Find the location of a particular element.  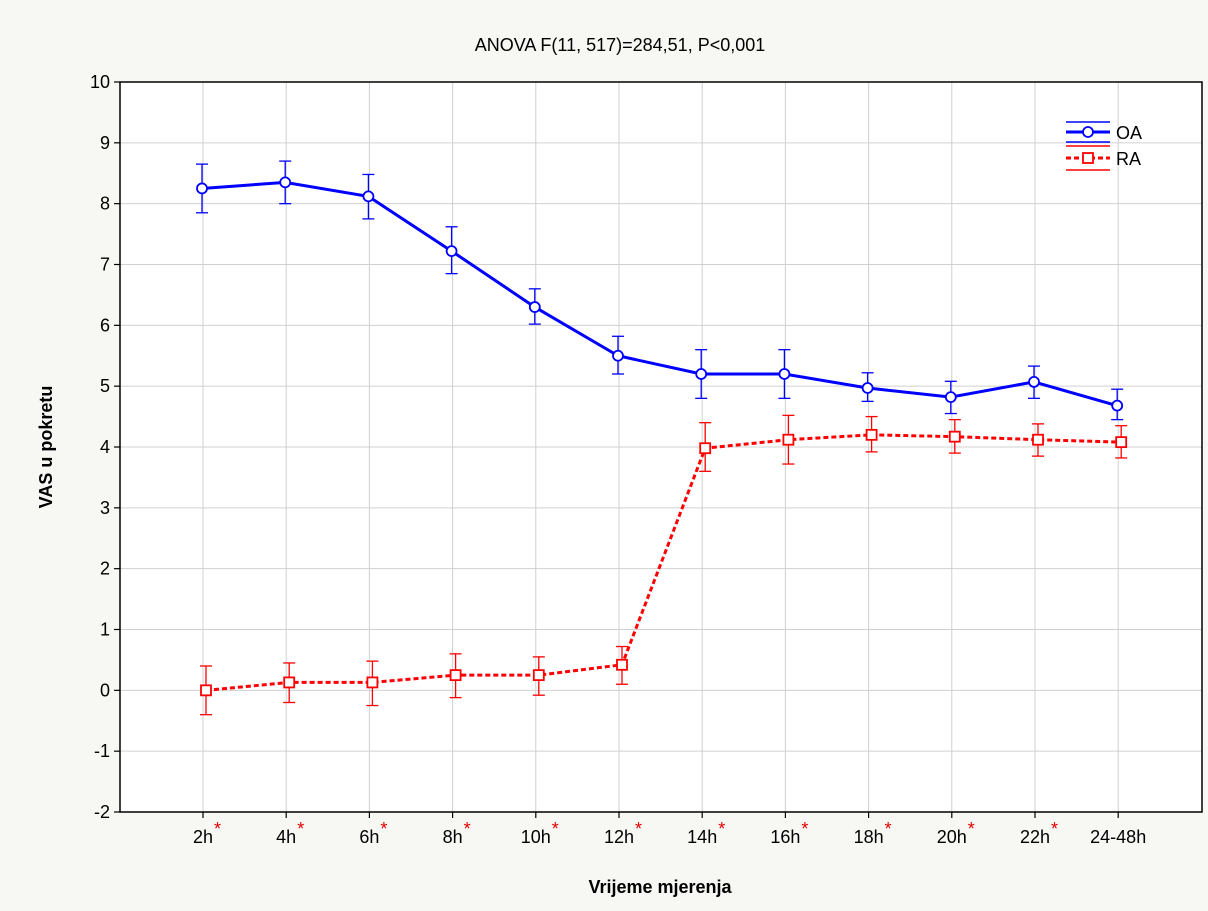

x-tick-label: 24-48h is located at coordinates (1118, 837).